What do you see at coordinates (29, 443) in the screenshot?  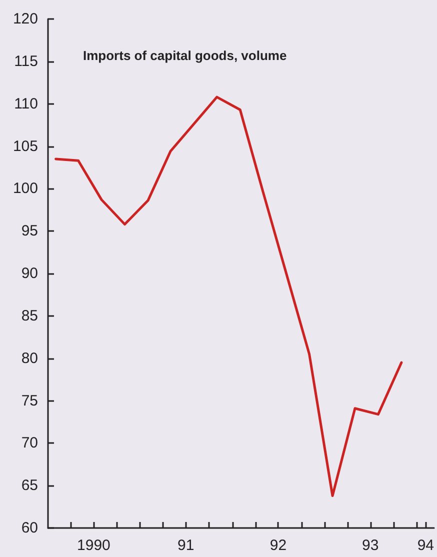 I see `y-tick-label: 70` at bounding box center [29, 443].